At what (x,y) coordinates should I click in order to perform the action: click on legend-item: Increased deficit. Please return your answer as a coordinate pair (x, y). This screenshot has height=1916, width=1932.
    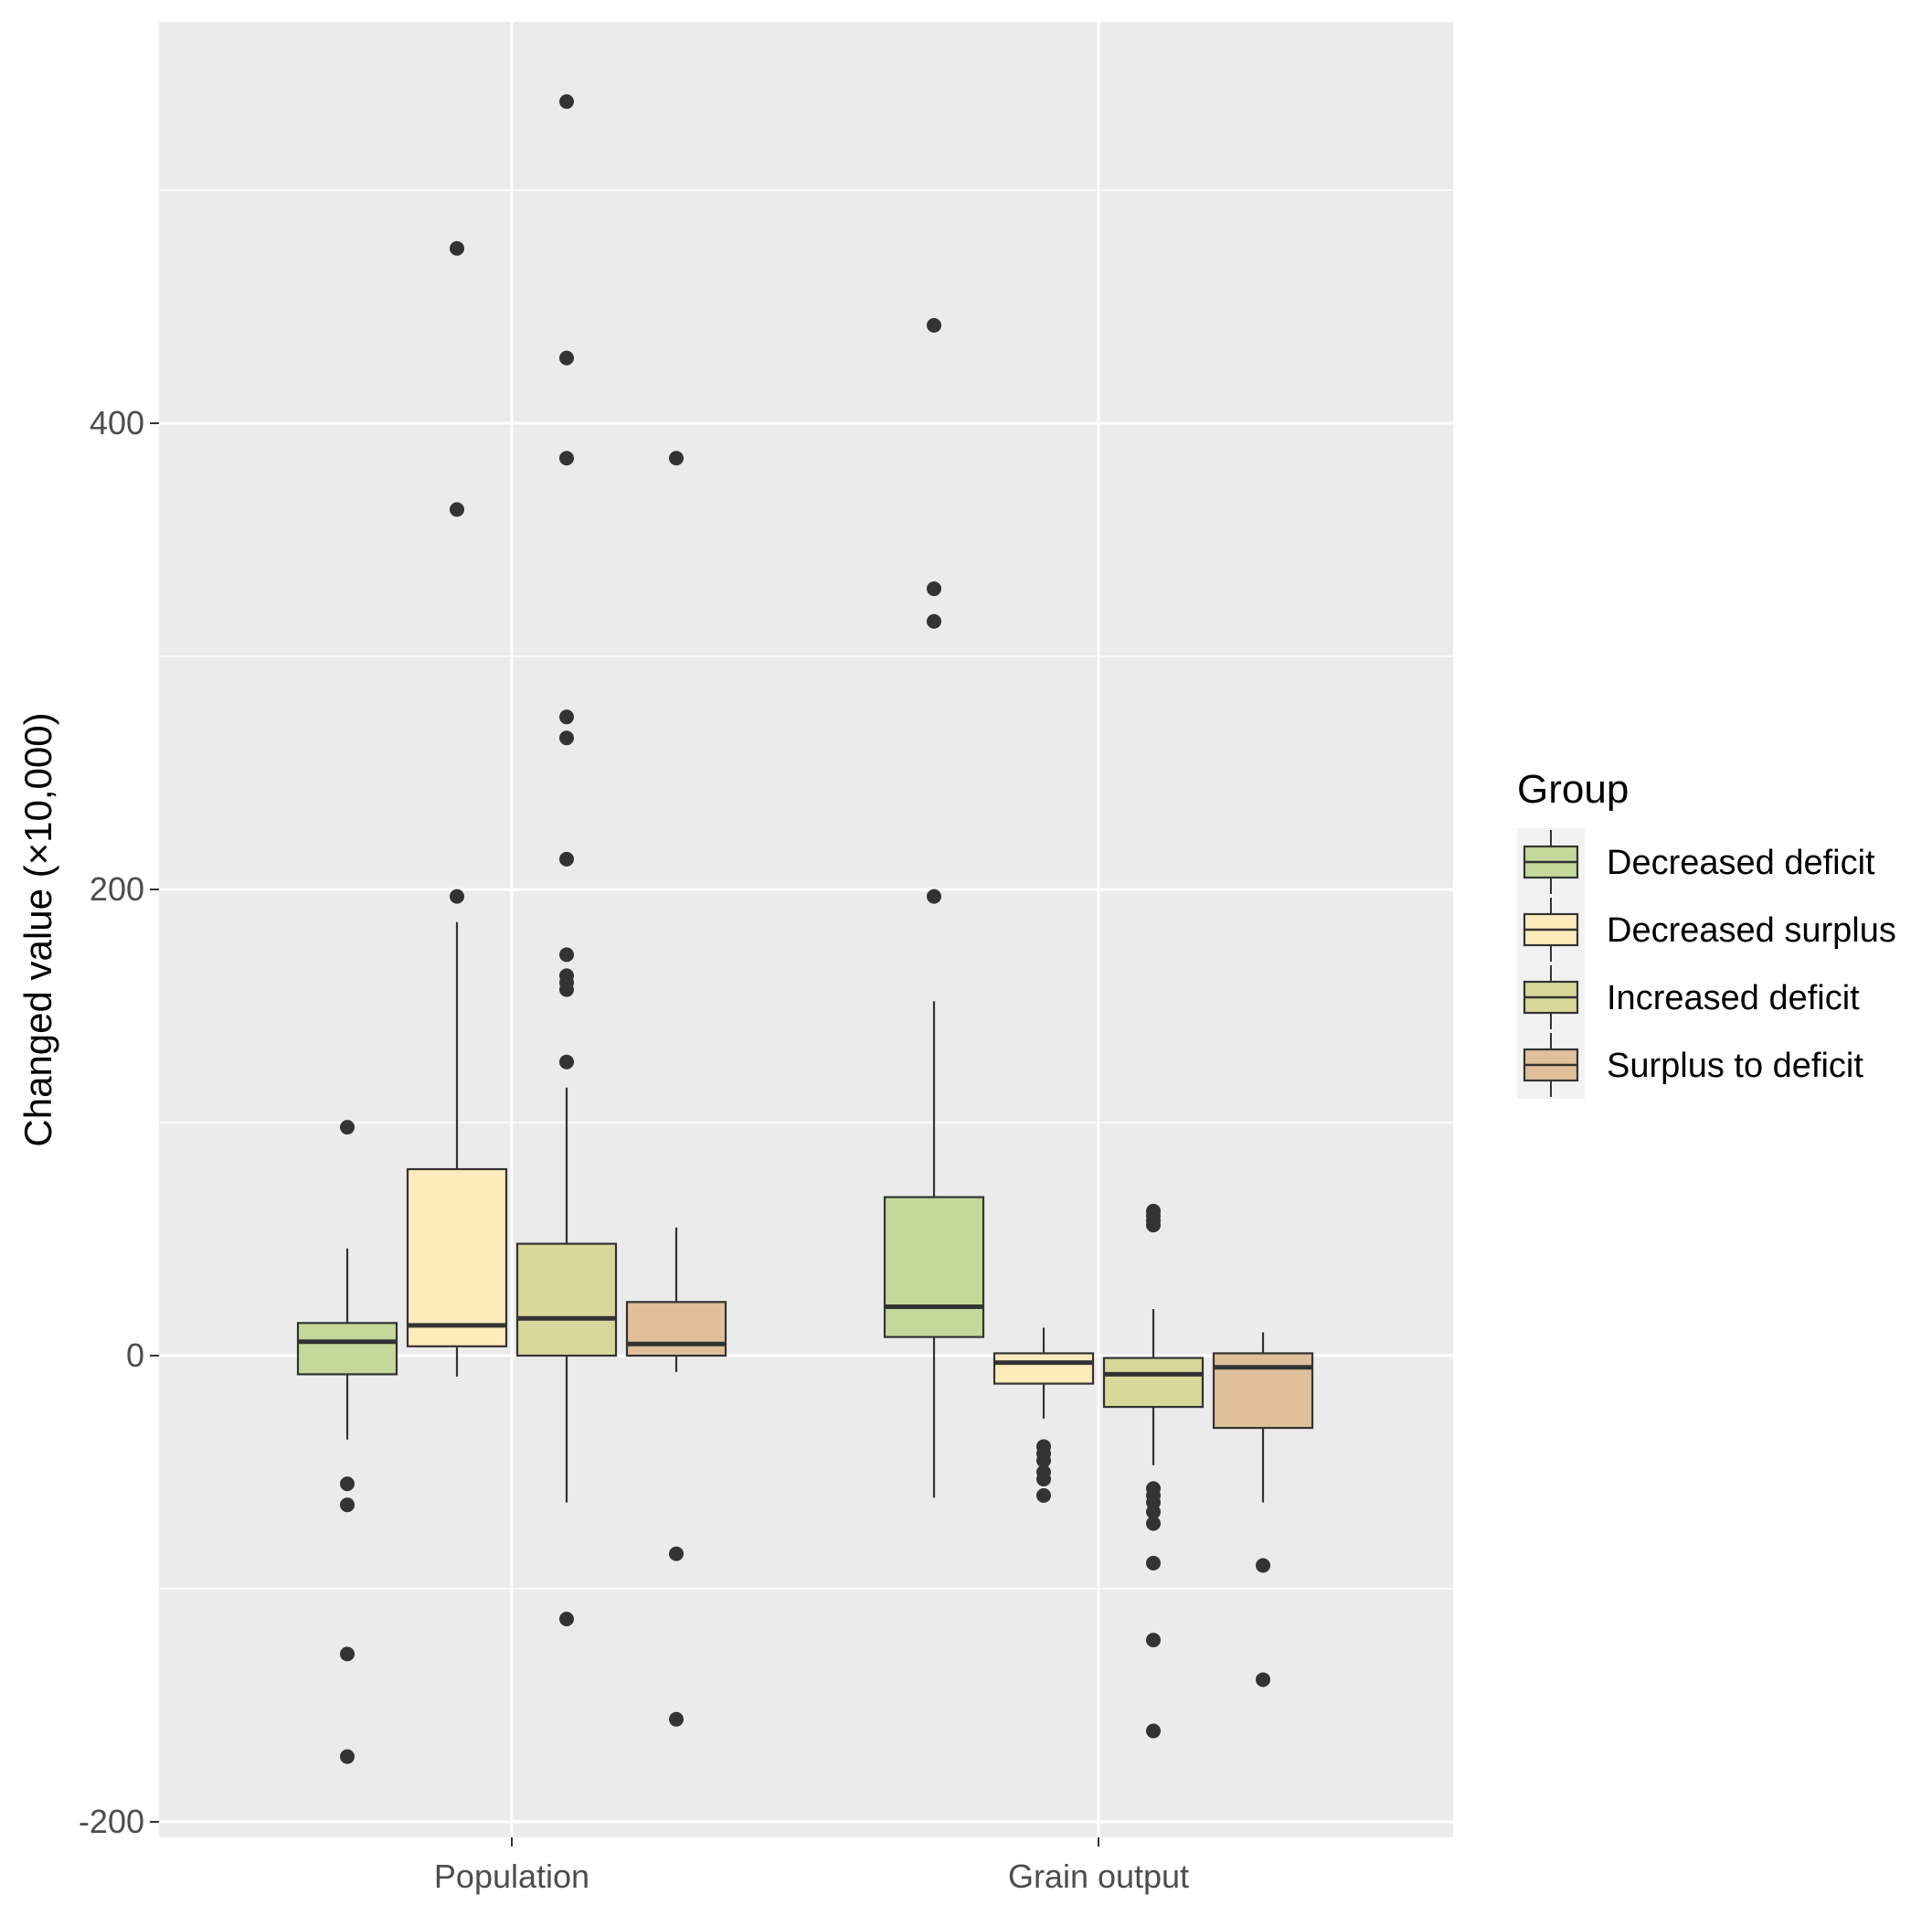
    Looking at the image, I should click on (1691, 997).